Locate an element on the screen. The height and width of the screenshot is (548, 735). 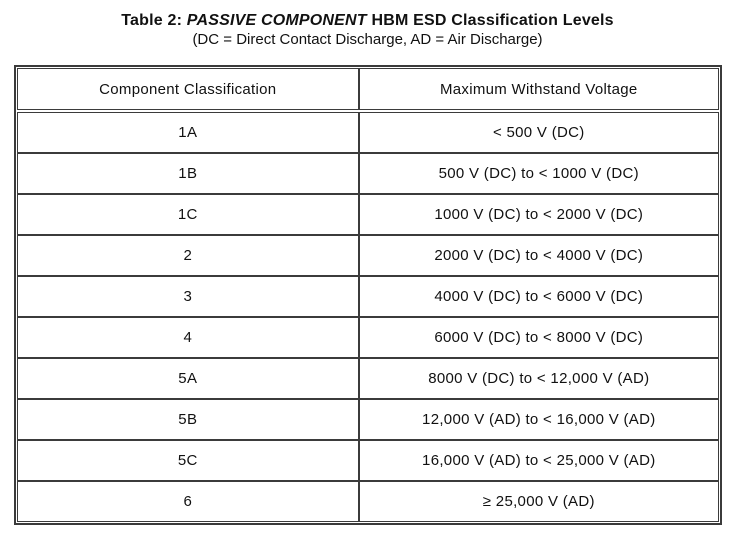
table-row: 5B 12,000 V (AD) to < 16,000 V (AD) is located at coordinates (368, 419).